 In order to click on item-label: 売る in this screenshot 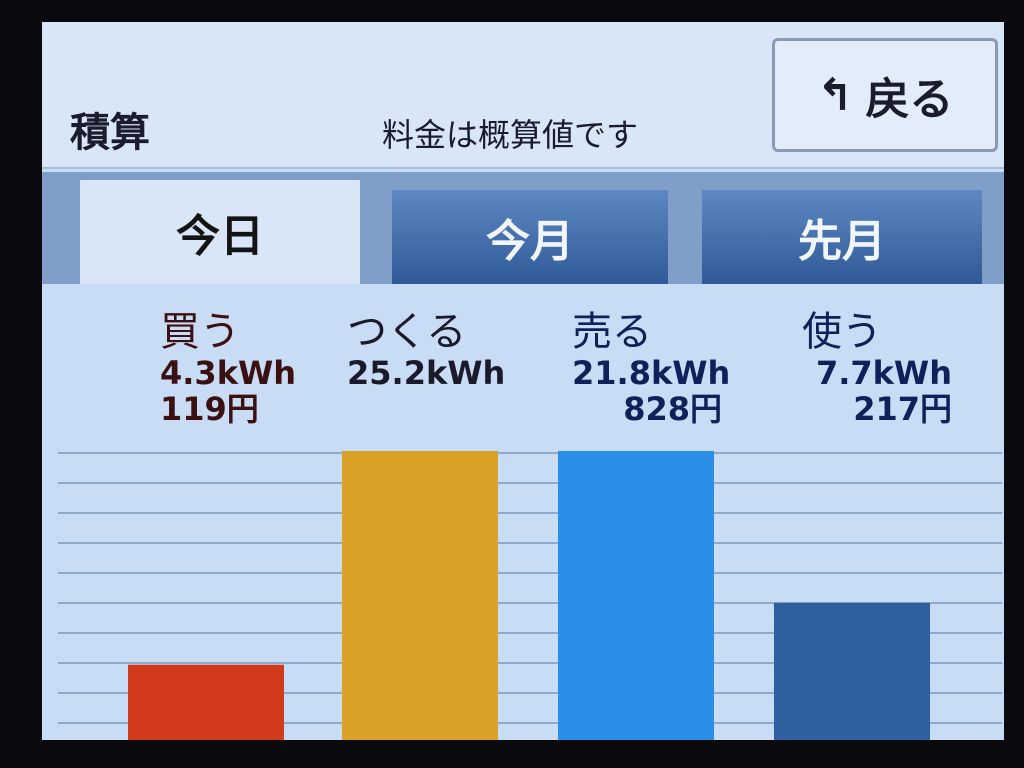, I will do `click(612, 332)`.